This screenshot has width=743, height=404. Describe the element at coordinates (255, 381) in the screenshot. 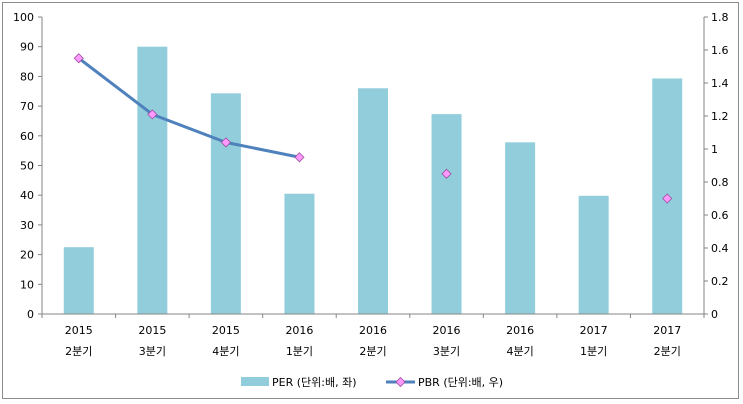

I see `legend-per-swatch` at that location.